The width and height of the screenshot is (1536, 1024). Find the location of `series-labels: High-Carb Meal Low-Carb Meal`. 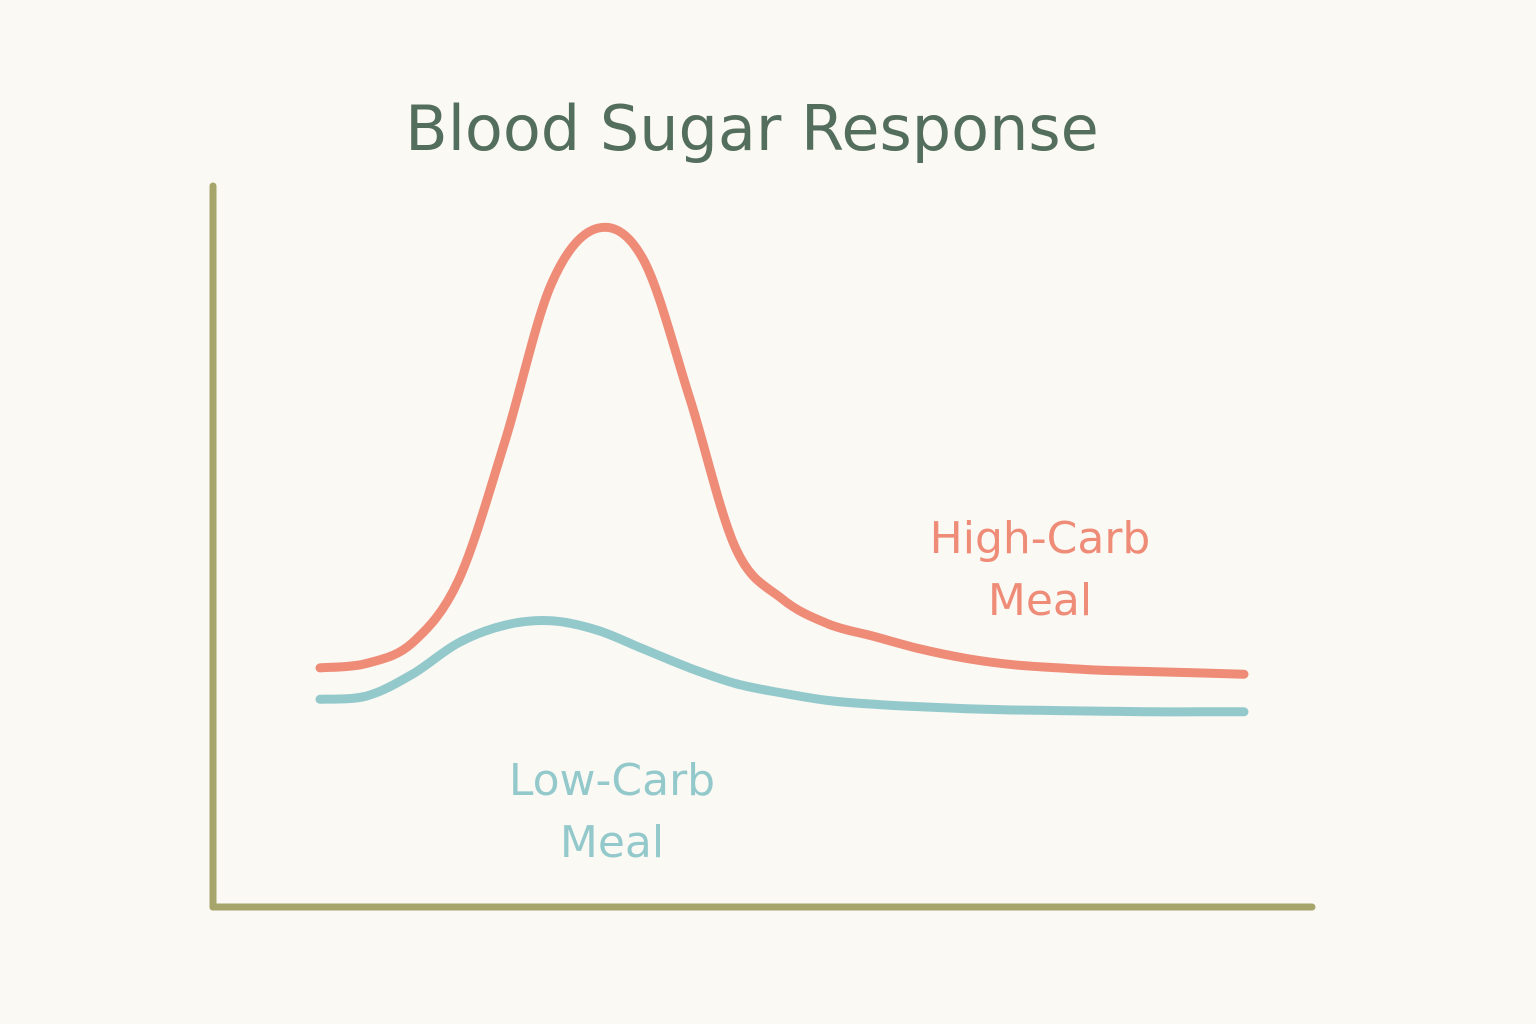

series-labels: High-Carb Meal Low-Carb Meal is located at coordinates (829, 690).